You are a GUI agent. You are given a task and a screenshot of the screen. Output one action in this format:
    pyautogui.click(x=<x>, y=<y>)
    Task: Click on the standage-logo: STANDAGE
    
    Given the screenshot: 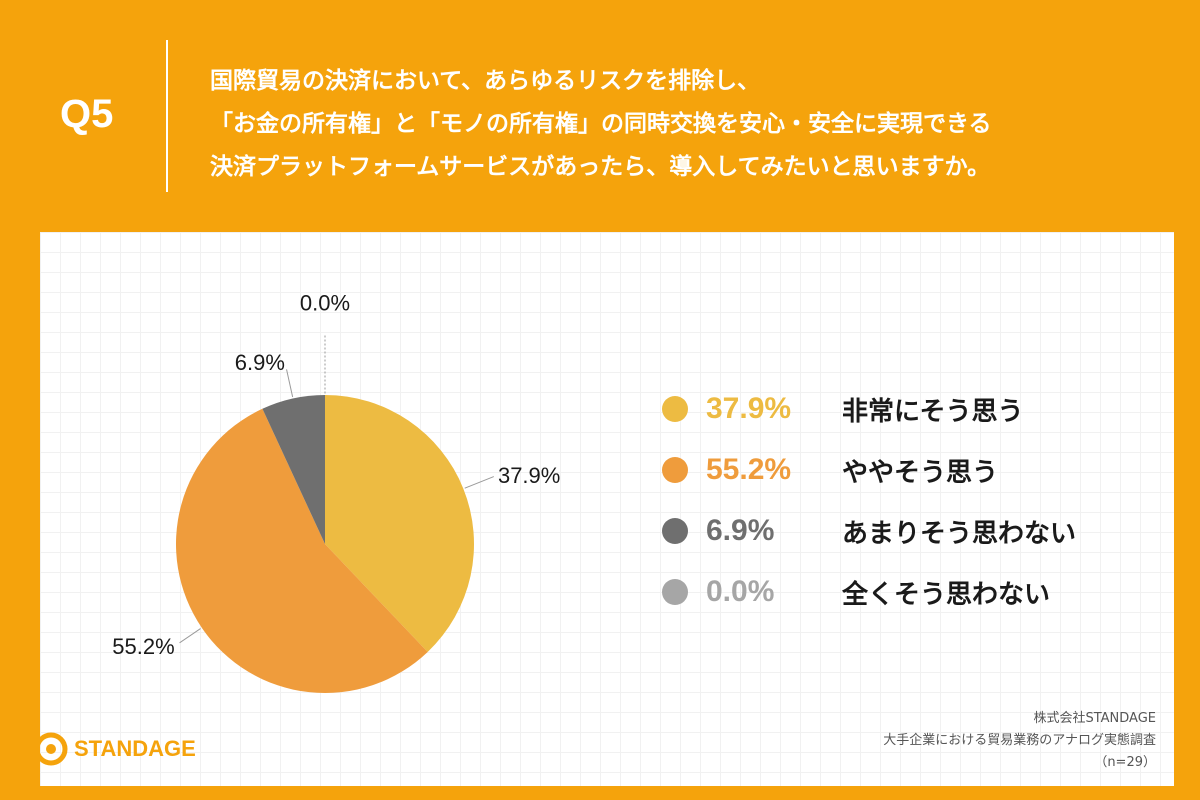 What is the action you would take?
    pyautogui.click(x=115, y=749)
    